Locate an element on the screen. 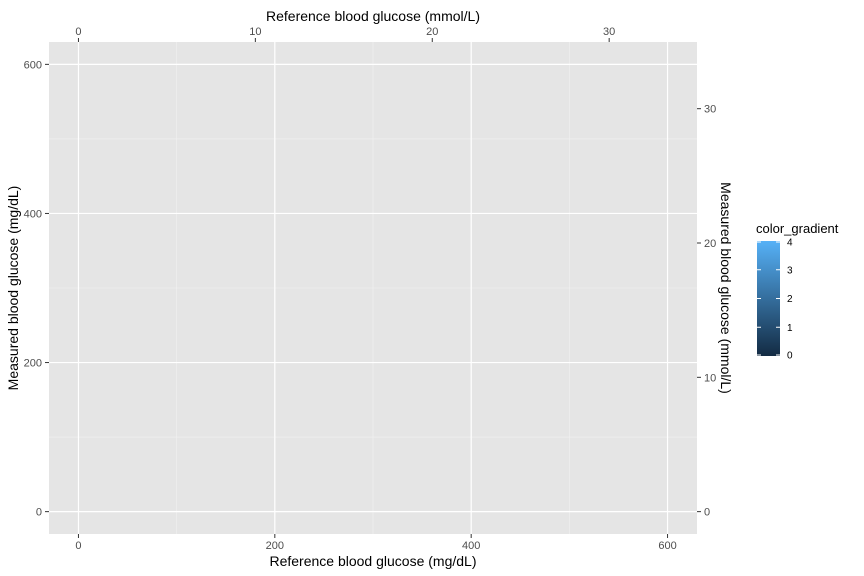  x2-tick-label: 20 is located at coordinates (432, 32).